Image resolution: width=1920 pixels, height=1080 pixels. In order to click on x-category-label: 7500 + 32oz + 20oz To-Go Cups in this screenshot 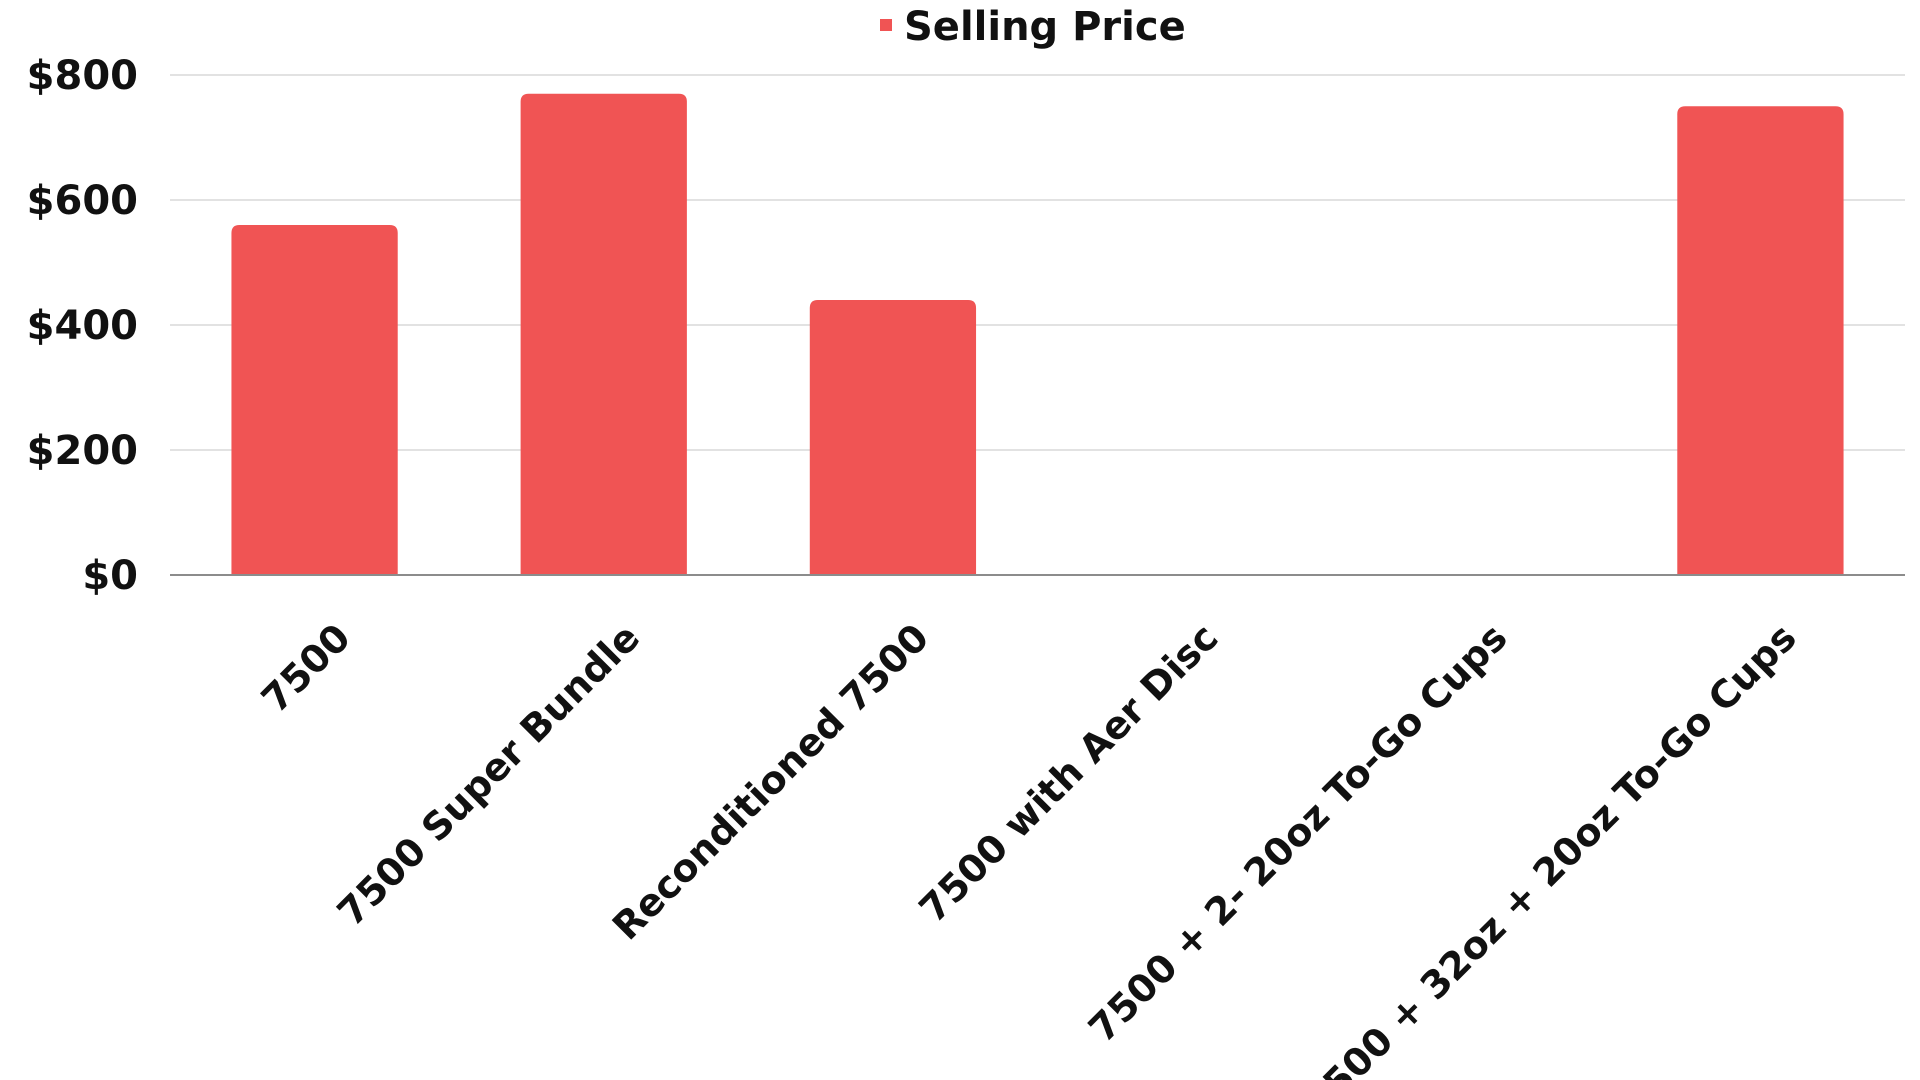, I will do `click(1550, 847)`.